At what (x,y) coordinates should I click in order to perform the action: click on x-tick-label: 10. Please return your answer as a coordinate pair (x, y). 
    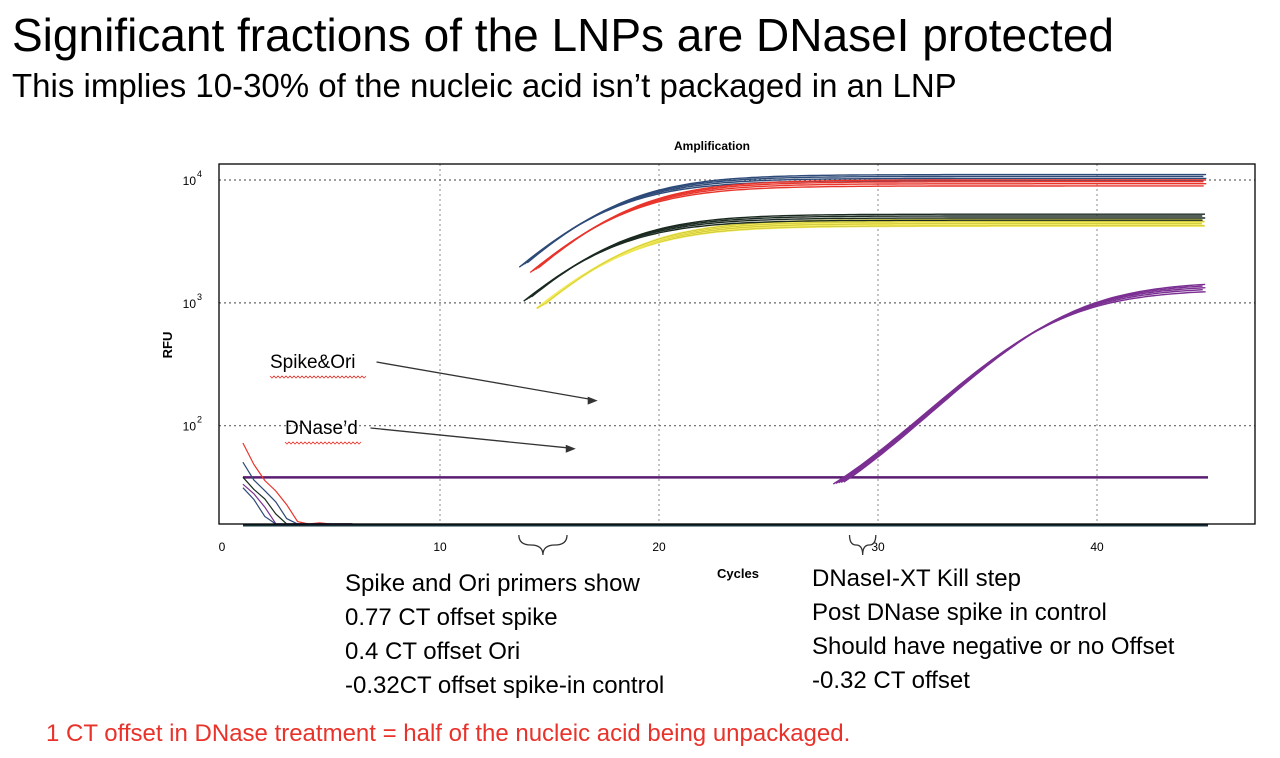
    Looking at the image, I should click on (440, 547).